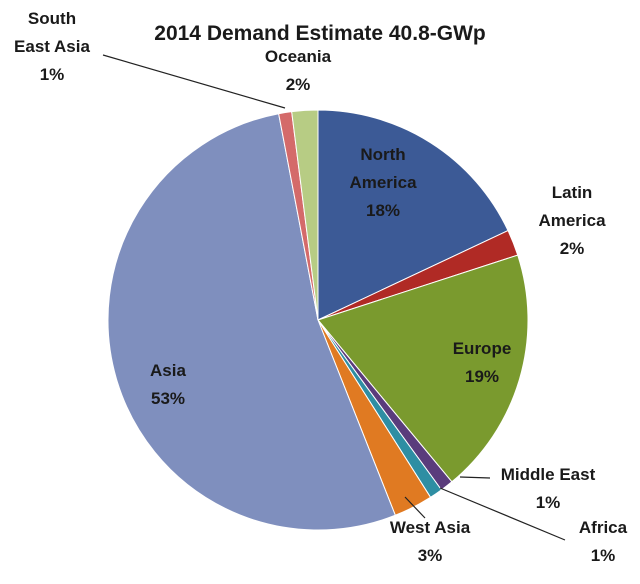 This screenshot has height=584, width=640. I want to click on slice-label-south-east-asia: South East Asia 1%, so click(52, 46).